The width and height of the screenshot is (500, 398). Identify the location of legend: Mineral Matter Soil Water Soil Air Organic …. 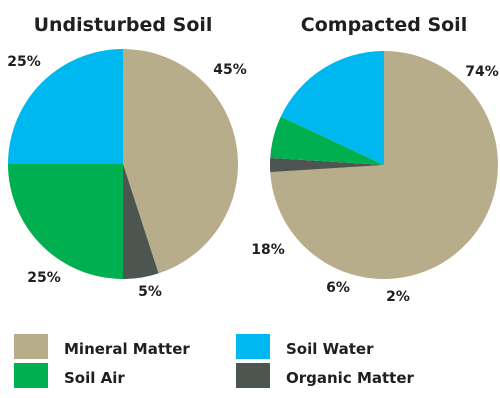
(214, 361).